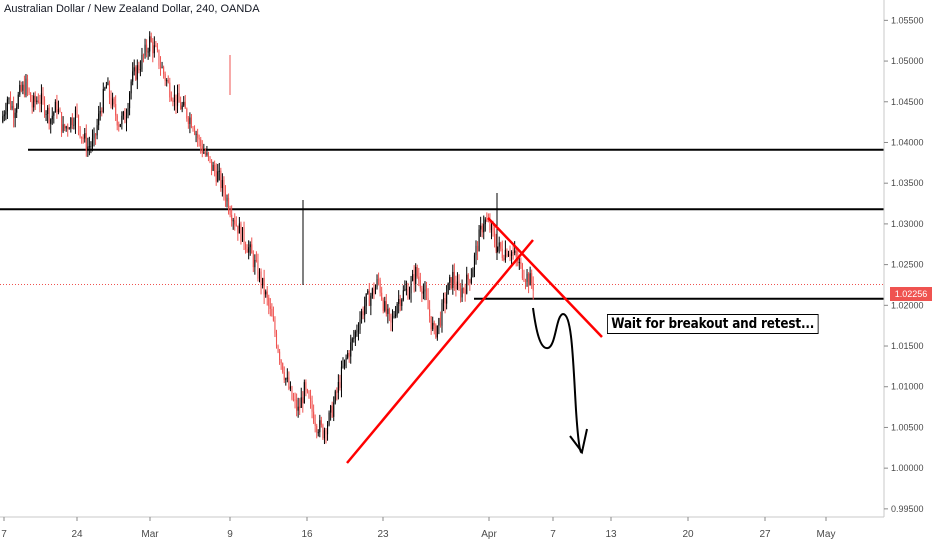 This screenshot has height=555, width=932. Describe the element at coordinates (440, 351) in the screenshot. I see `ascending-trendline` at that location.